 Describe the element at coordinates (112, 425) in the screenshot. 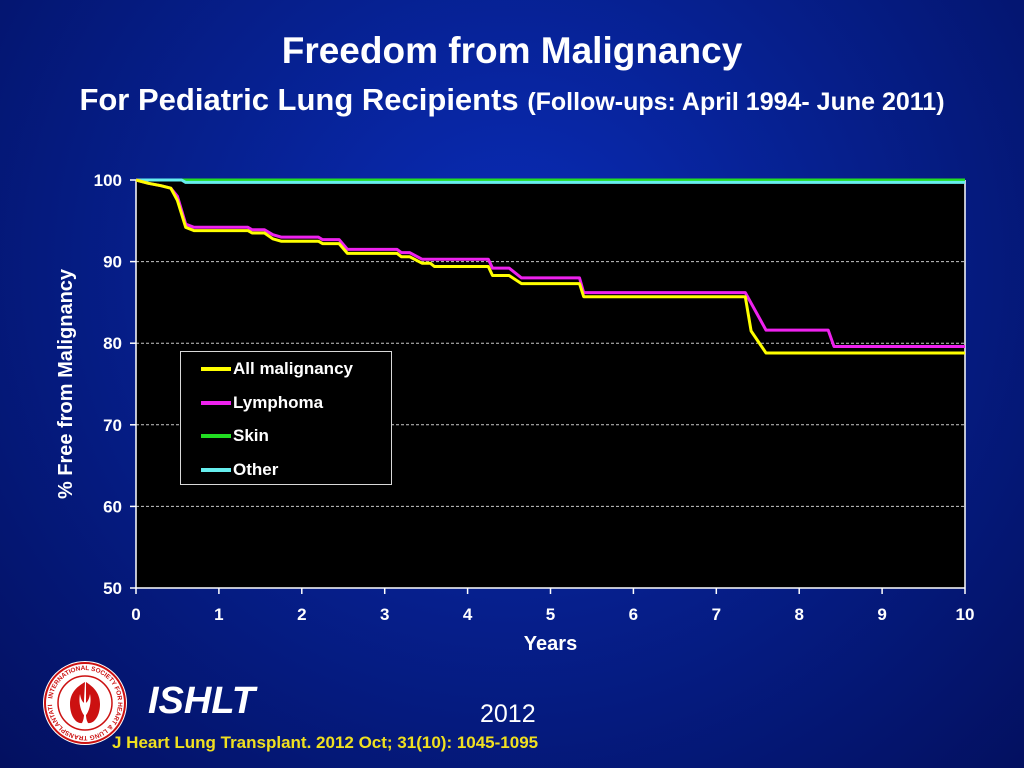

I see `y-tick-label: 70` at that location.